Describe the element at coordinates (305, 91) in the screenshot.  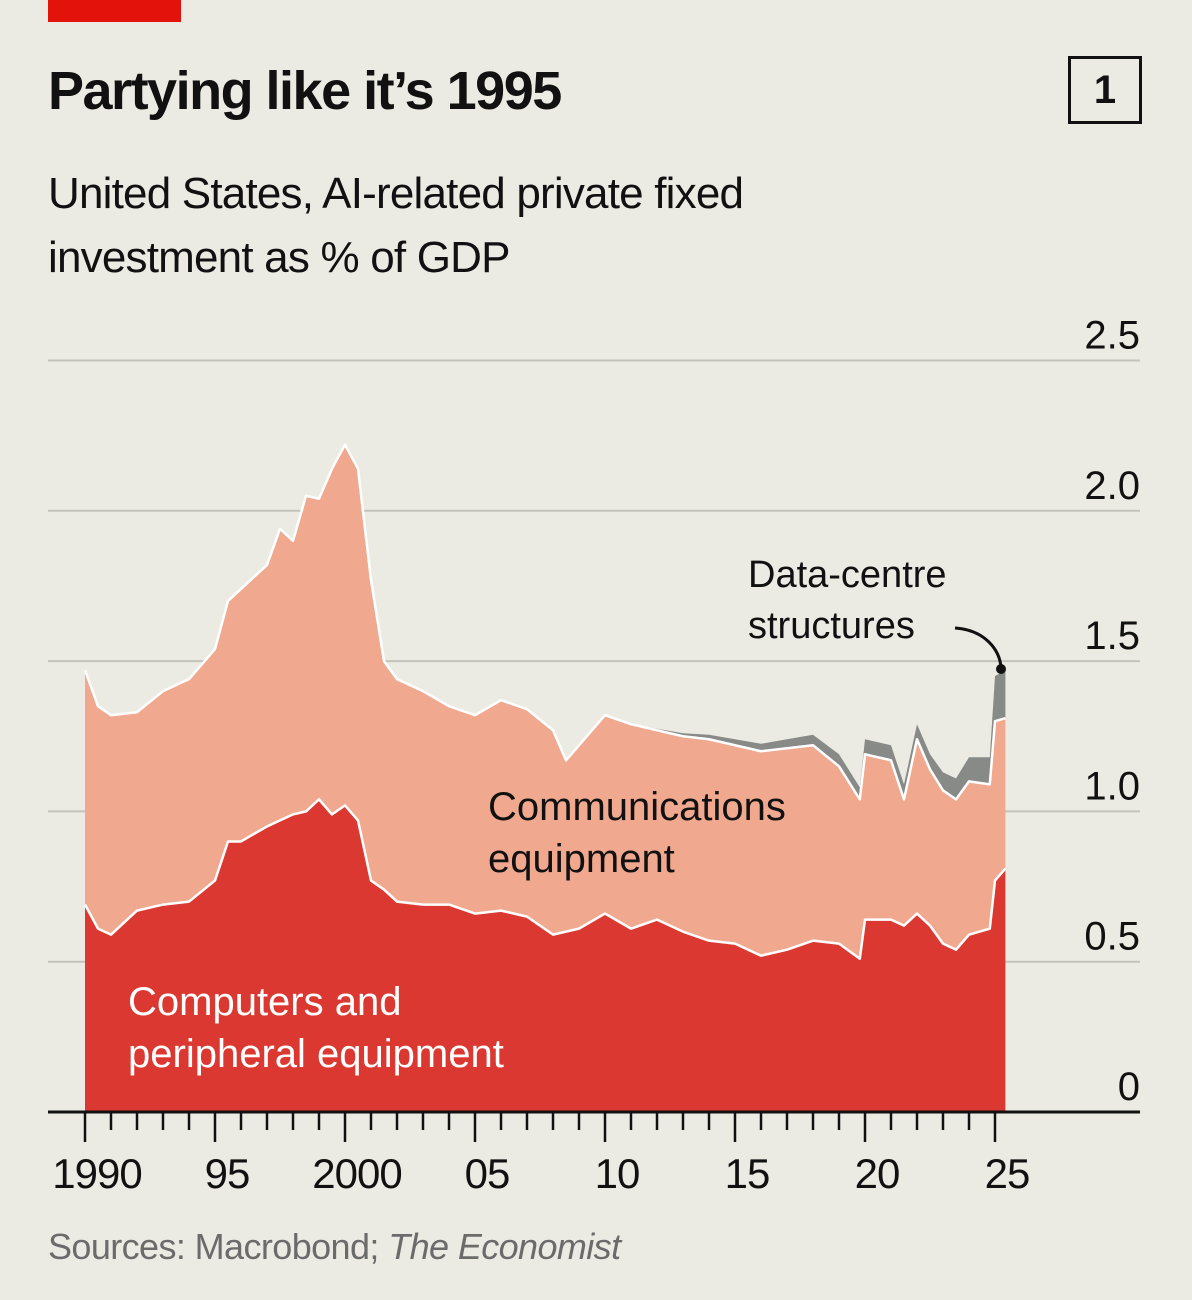
I see `chart-title: Partying like it’s 1995` at that location.